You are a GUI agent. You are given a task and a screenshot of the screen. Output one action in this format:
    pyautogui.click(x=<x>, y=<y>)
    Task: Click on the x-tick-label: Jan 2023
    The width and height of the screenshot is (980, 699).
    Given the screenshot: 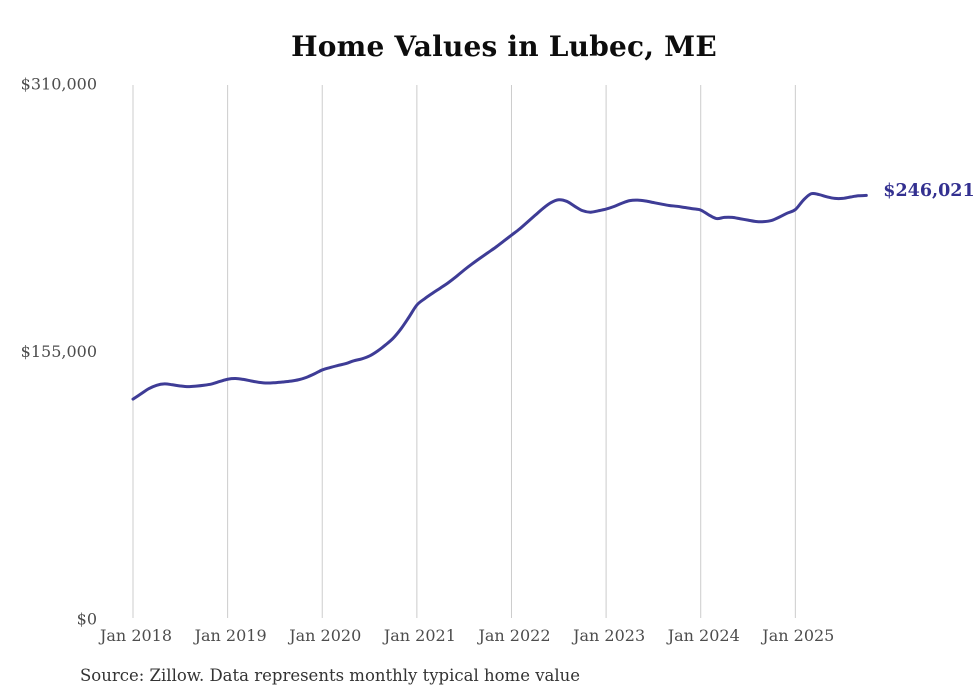 What is the action you would take?
    pyautogui.click(x=608, y=635)
    